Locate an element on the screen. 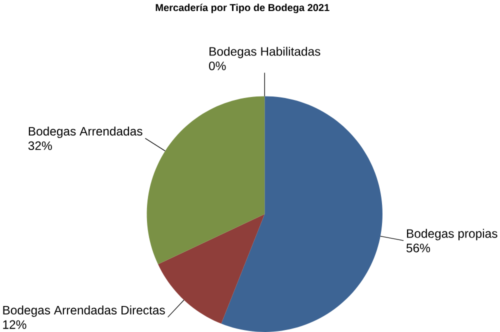  slice-label: Bodegas propias is located at coordinates (452, 234).